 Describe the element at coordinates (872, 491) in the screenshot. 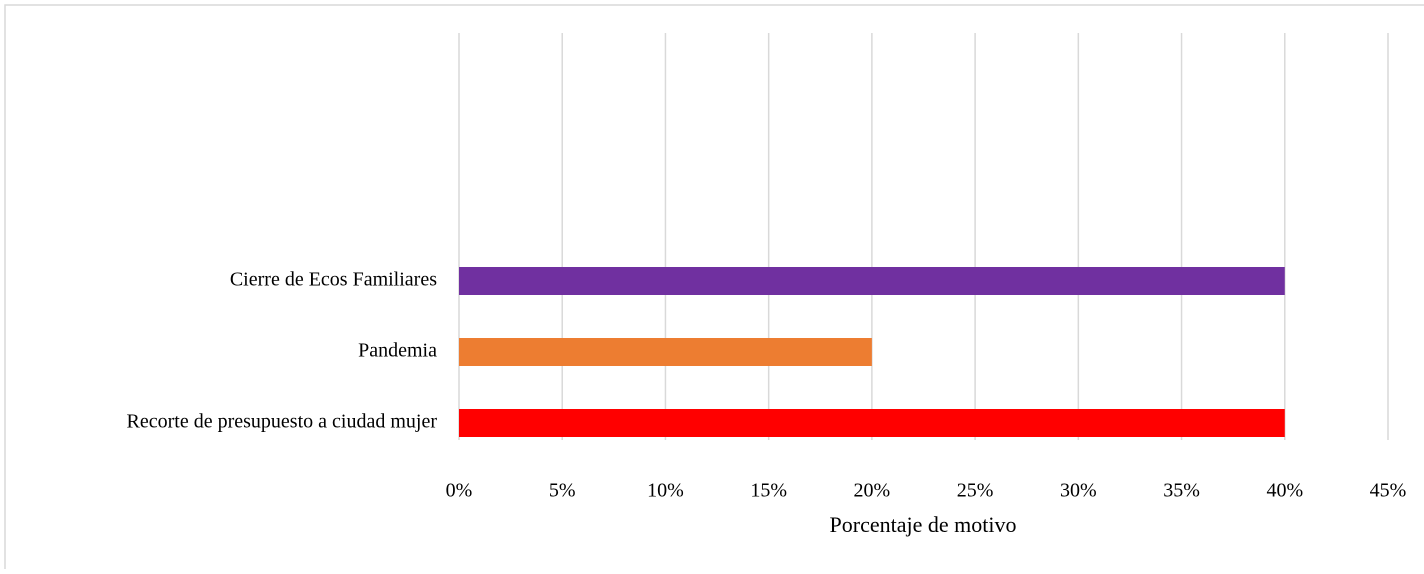

I see `x-tick-label: 20%` at that location.